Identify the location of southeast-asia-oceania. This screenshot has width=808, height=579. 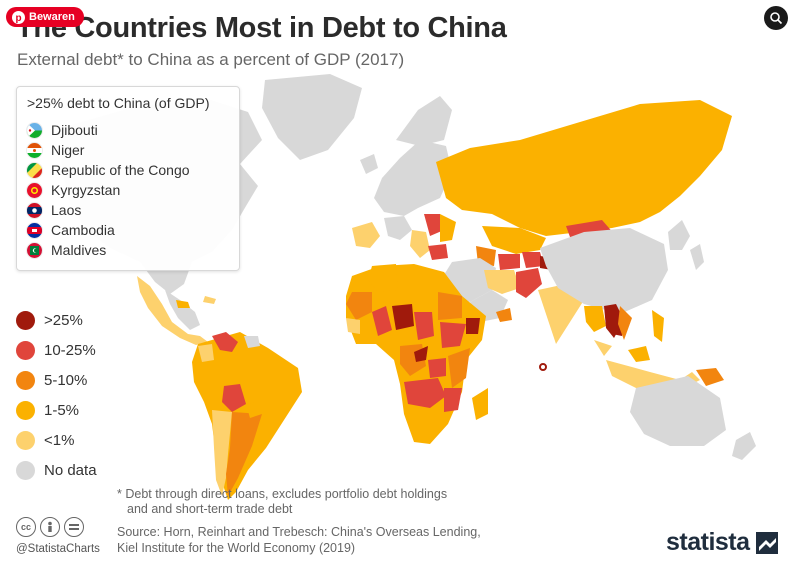
(647, 385).